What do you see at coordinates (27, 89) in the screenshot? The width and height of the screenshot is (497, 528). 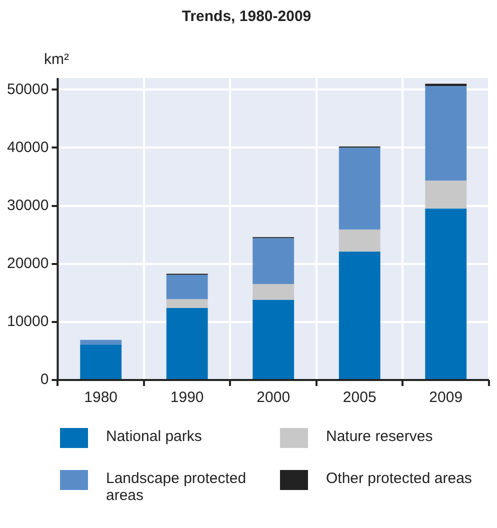 I see `y-tick-label: 50000` at bounding box center [27, 89].